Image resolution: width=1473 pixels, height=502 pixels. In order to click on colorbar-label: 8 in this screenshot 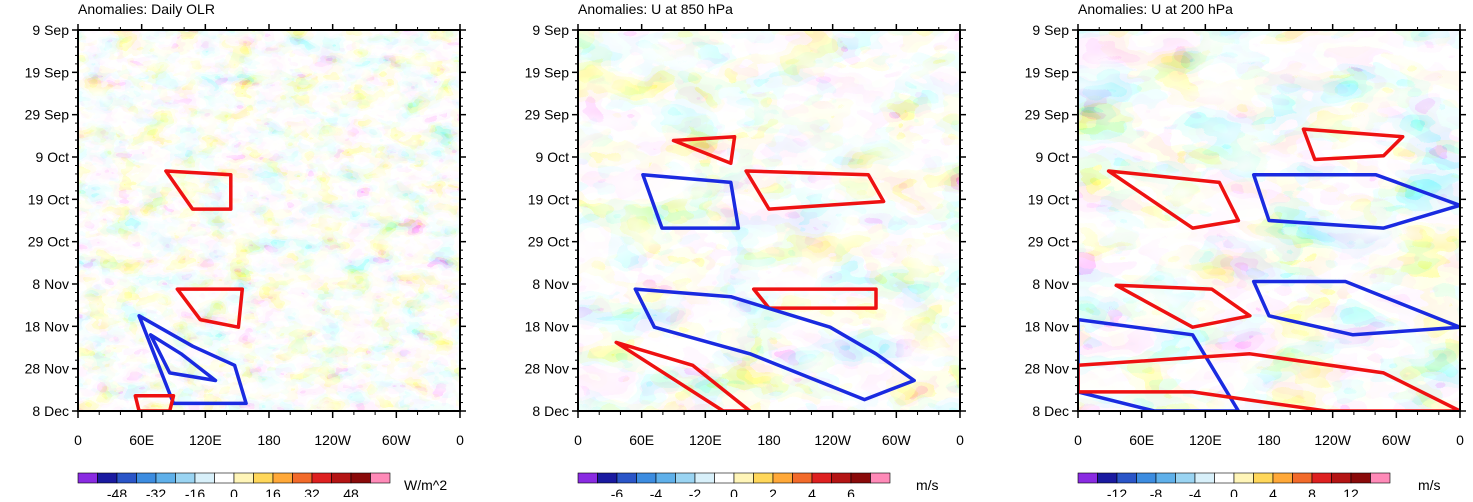, I will do `click(1312, 491)`.